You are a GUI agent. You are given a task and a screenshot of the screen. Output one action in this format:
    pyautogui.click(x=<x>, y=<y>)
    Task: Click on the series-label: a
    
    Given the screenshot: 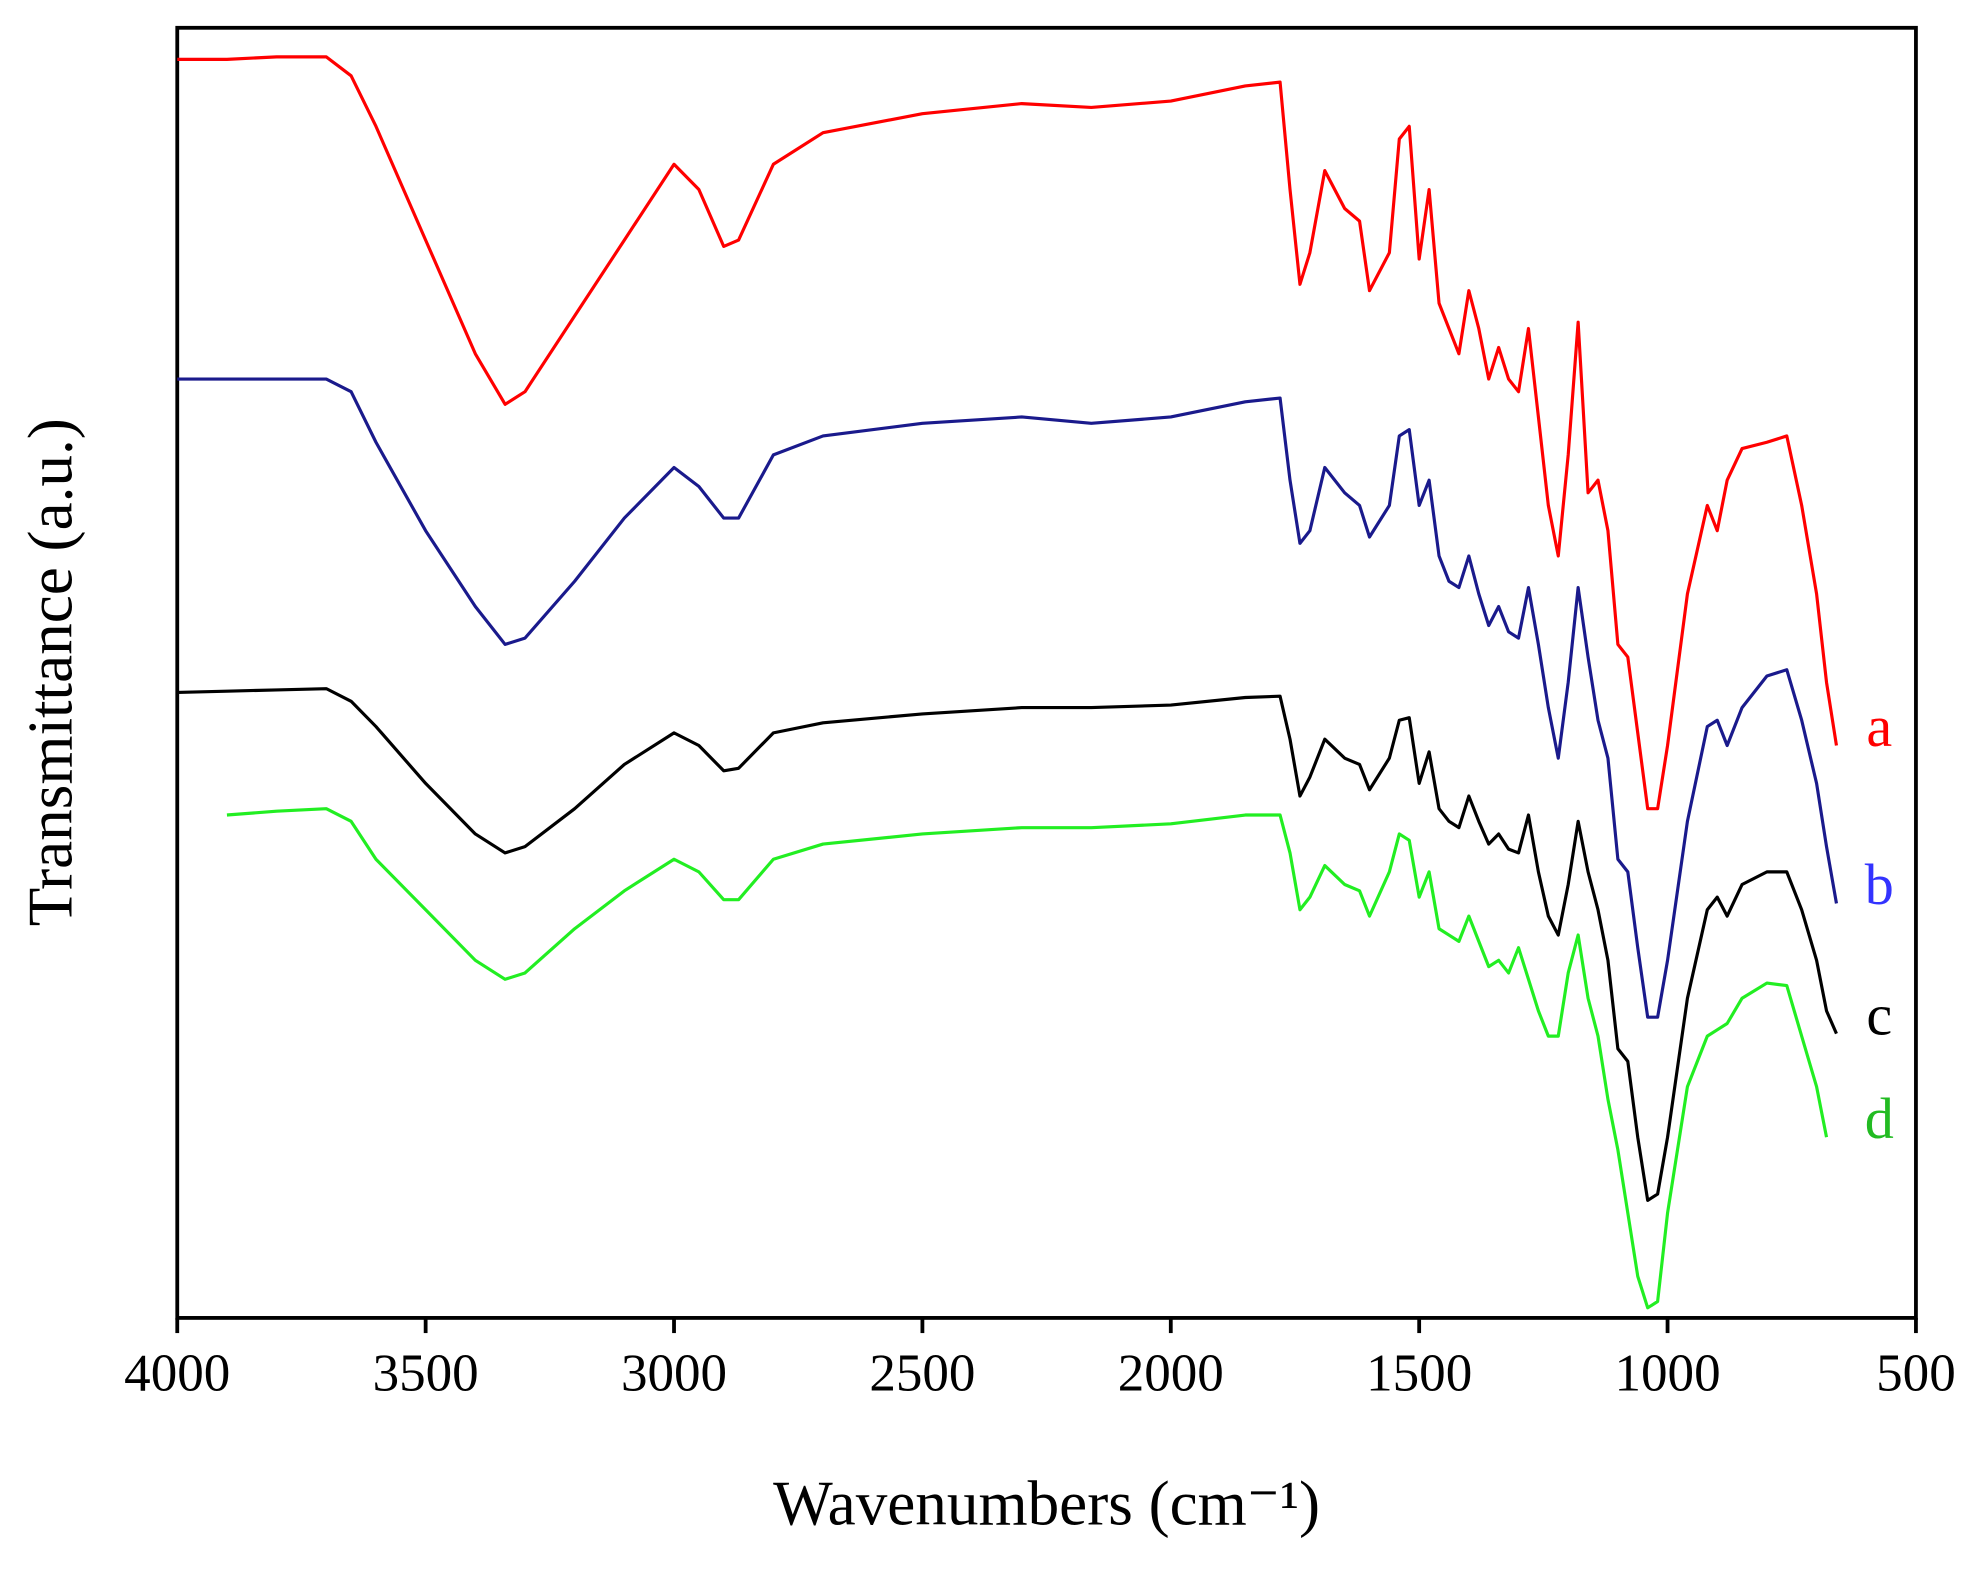 What is the action you would take?
    pyautogui.click(x=1879, y=726)
    